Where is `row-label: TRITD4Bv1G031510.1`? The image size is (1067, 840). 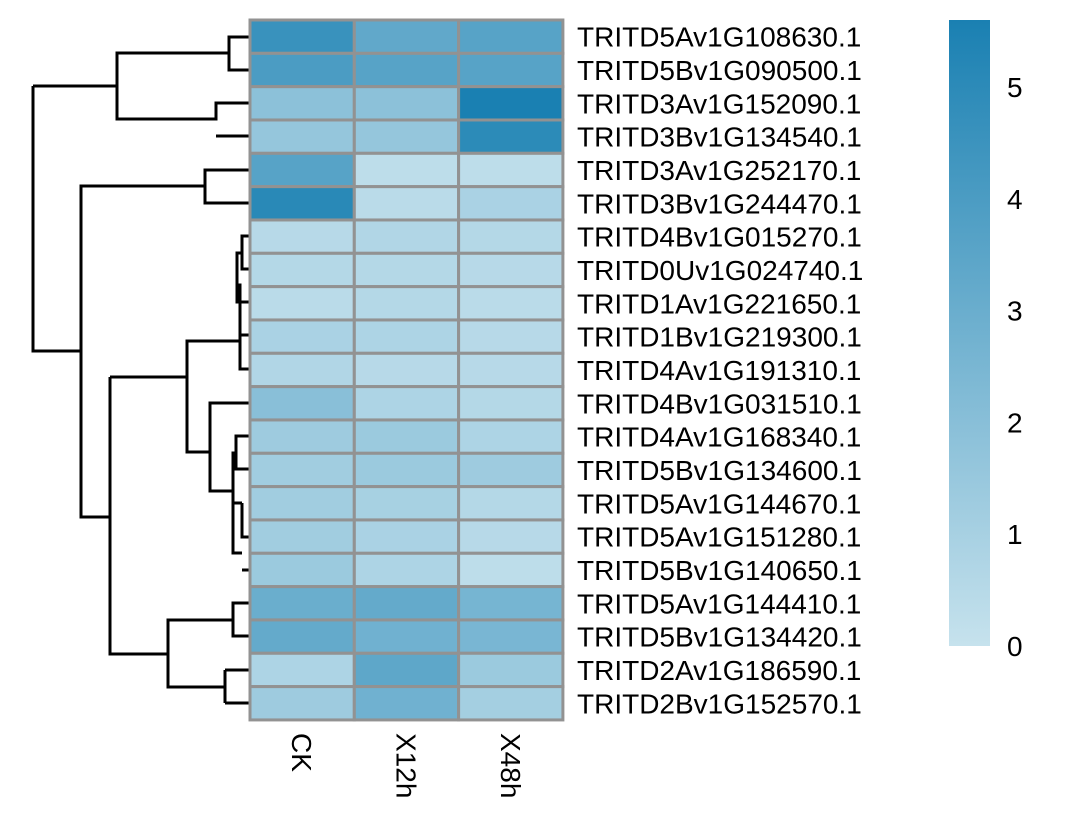
row-label: TRITD4Bv1G031510.1 is located at coordinates (719, 403).